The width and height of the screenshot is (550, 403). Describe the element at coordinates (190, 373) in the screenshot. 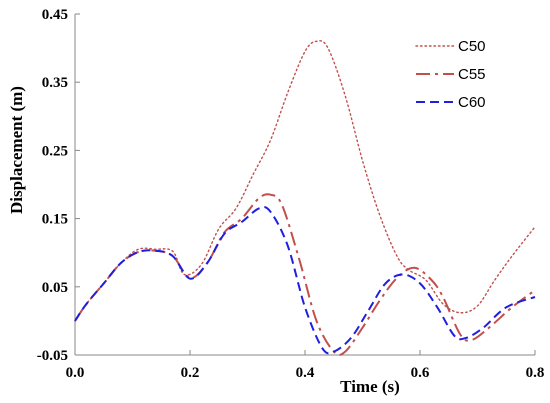

I see `x-tick-label: 0.2` at that location.